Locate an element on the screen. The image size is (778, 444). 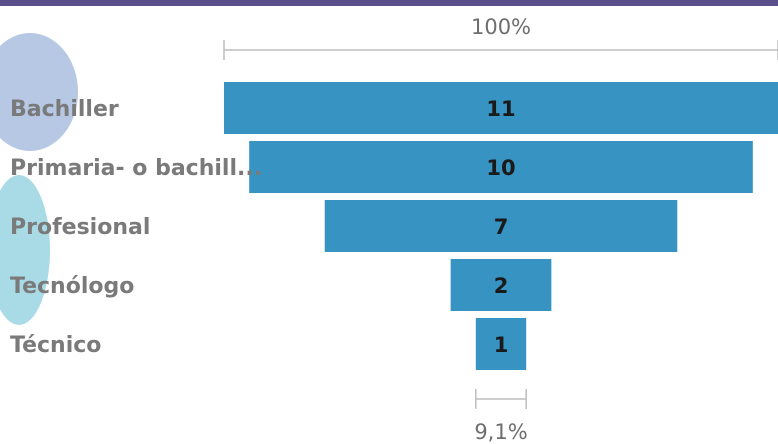
bar-value-label: 11 is located at coordinates (500, 109).